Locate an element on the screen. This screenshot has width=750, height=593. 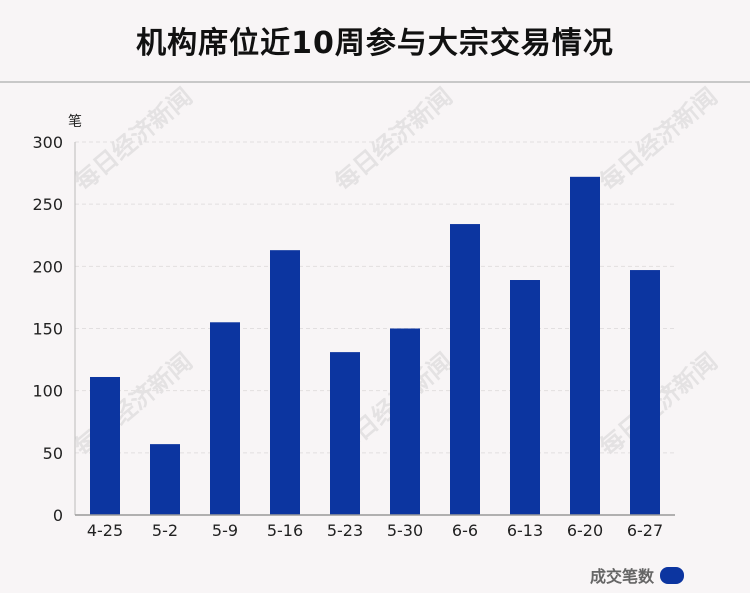
x-tick-label: 5-23 is located at coordinates (345, 530).